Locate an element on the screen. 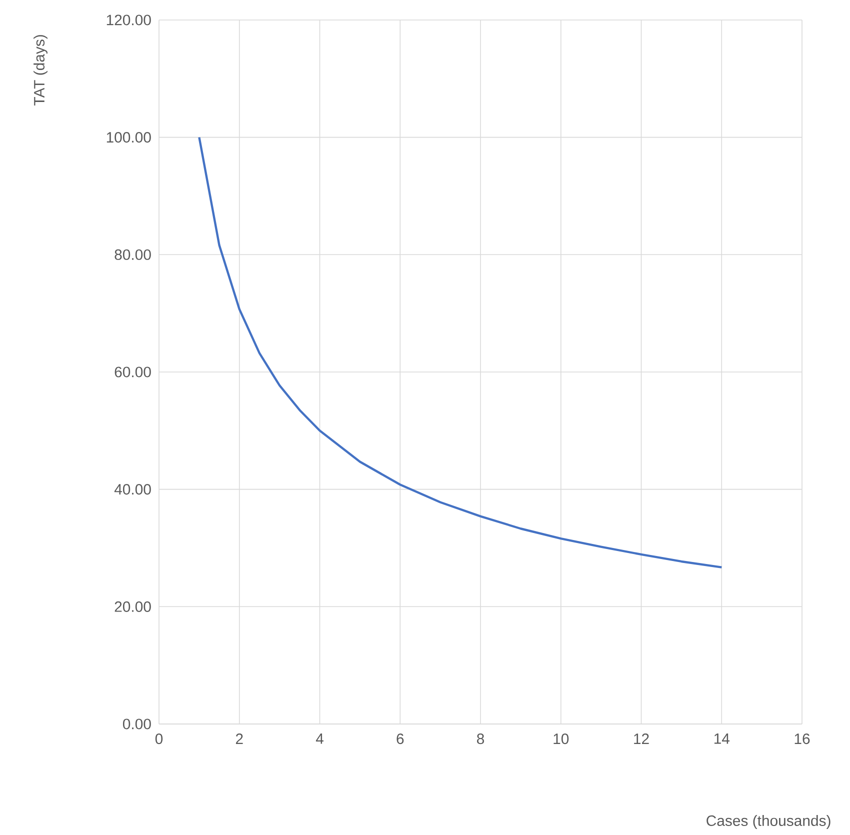 The height and width of the screenshot is (835, 850). y-tick-label: 100.00 is located at coordinates (128, 137).